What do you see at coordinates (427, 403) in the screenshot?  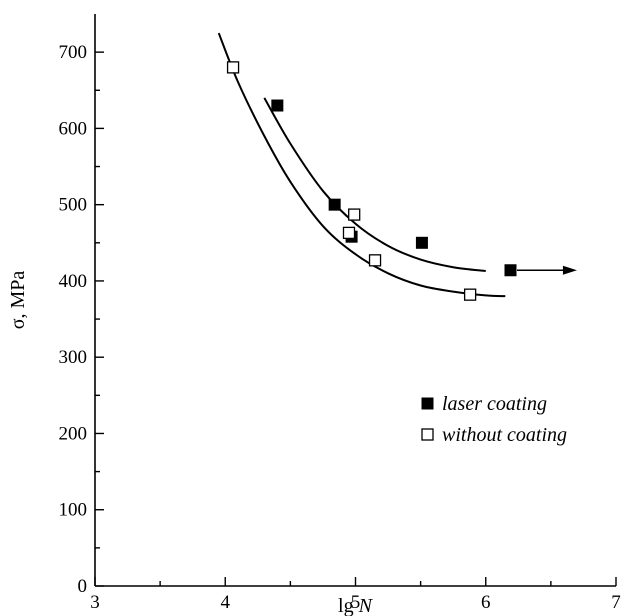 I see `legend-marker-laser-coating` at bounding box center [427, 403].